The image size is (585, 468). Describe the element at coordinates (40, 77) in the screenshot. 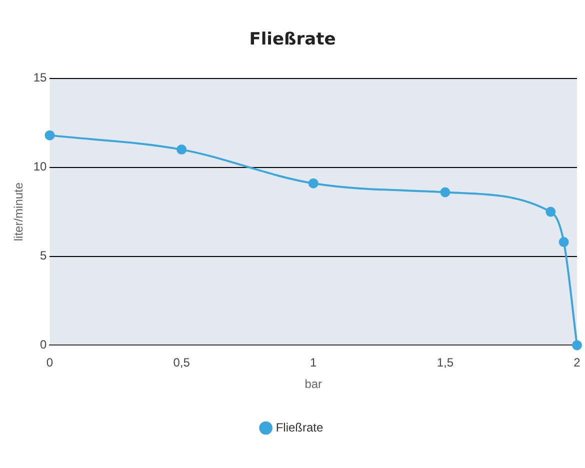

I see `y-tick-label: 15` at that location.